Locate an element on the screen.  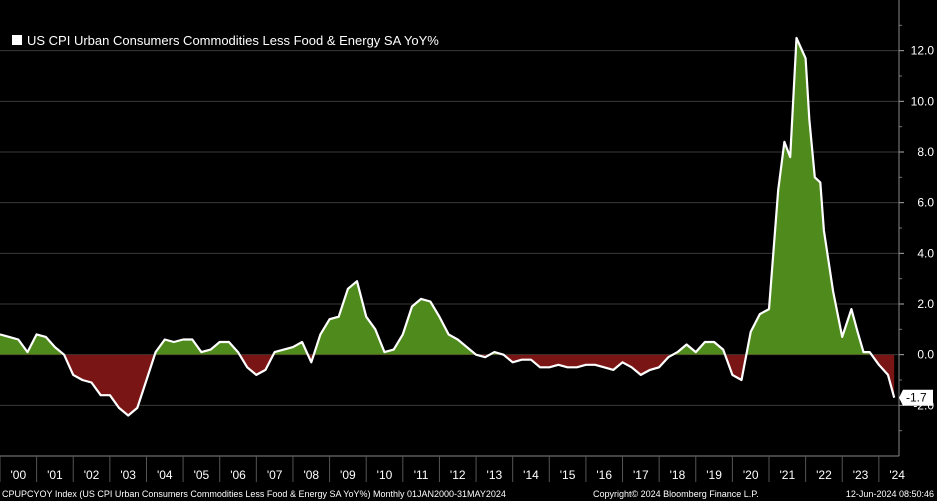
x-tick-label: '21 is located at coordinates (787, 475).